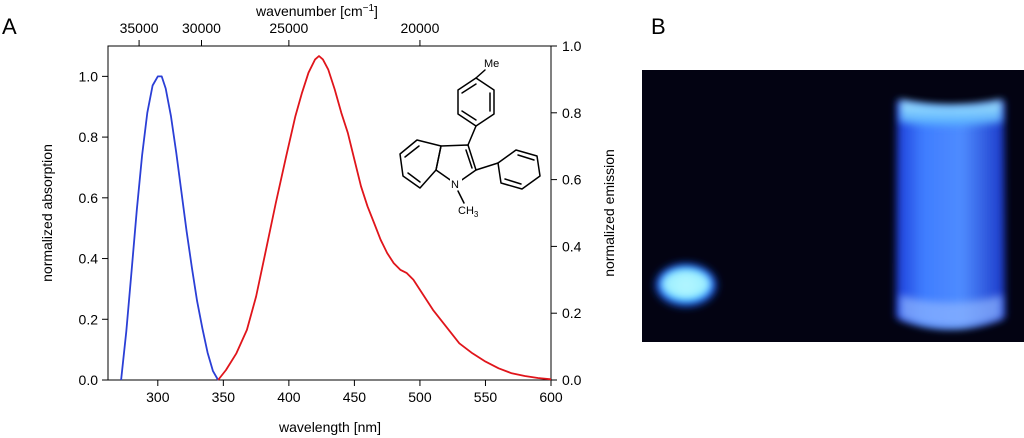 The image size is (1024, 438). Describe the element at coordinates (419, 28) in the screenshot. I see `top-tick-label: 20000` at that location.